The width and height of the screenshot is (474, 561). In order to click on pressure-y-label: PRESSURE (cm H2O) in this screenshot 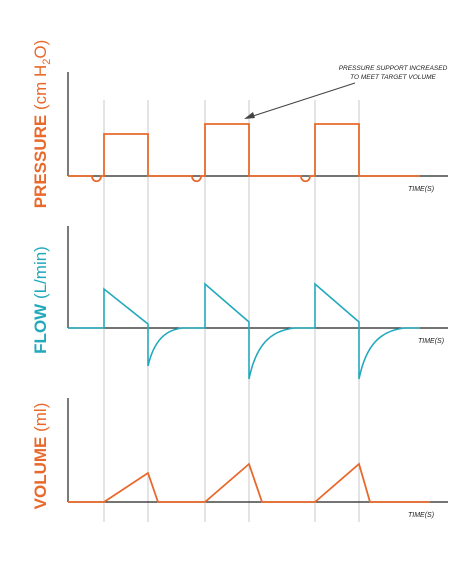, I will do `click(42, 124)`.